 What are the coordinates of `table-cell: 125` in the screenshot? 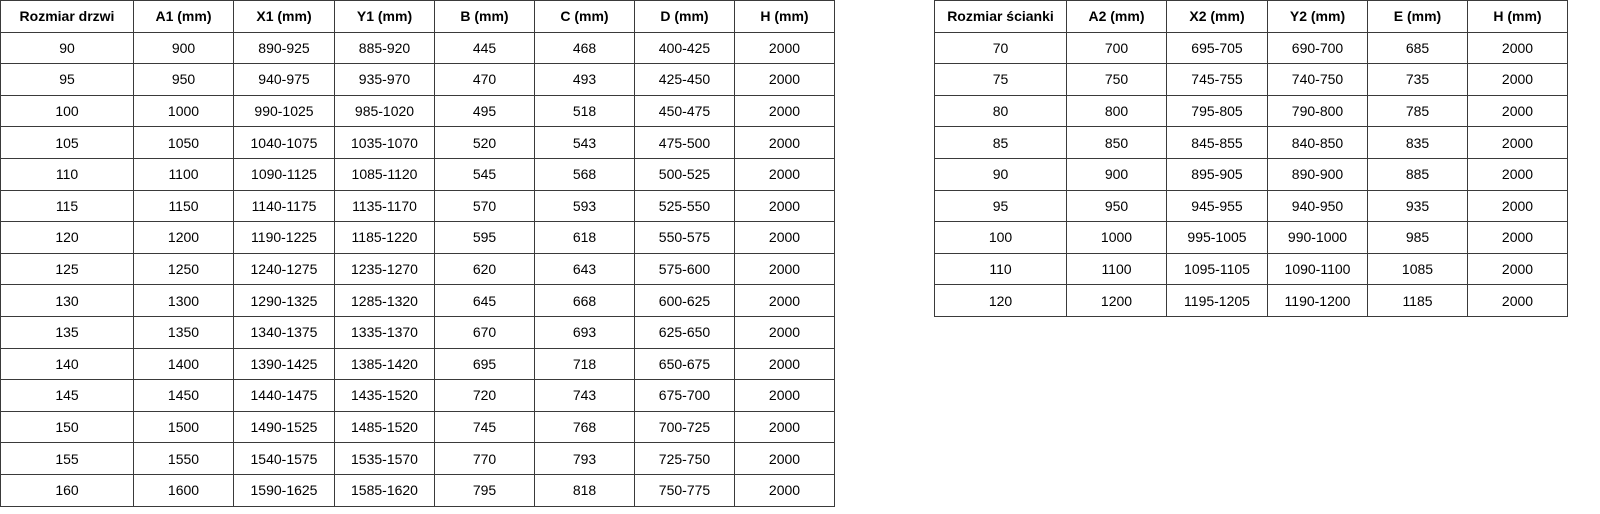 It's located at (67, 269).